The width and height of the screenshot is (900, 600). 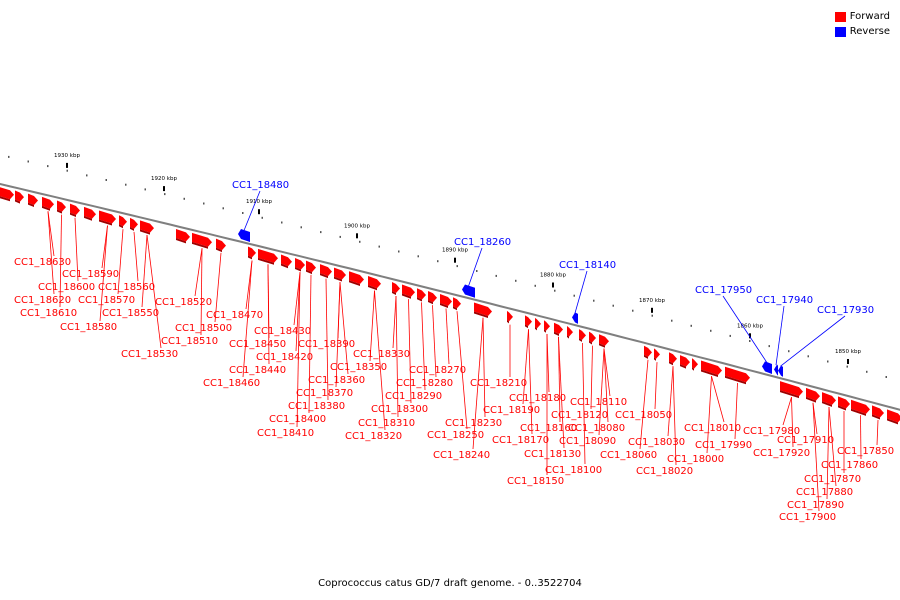 I want to click on forward-gene-label: CC1_18080, so click(x=596, y=428).